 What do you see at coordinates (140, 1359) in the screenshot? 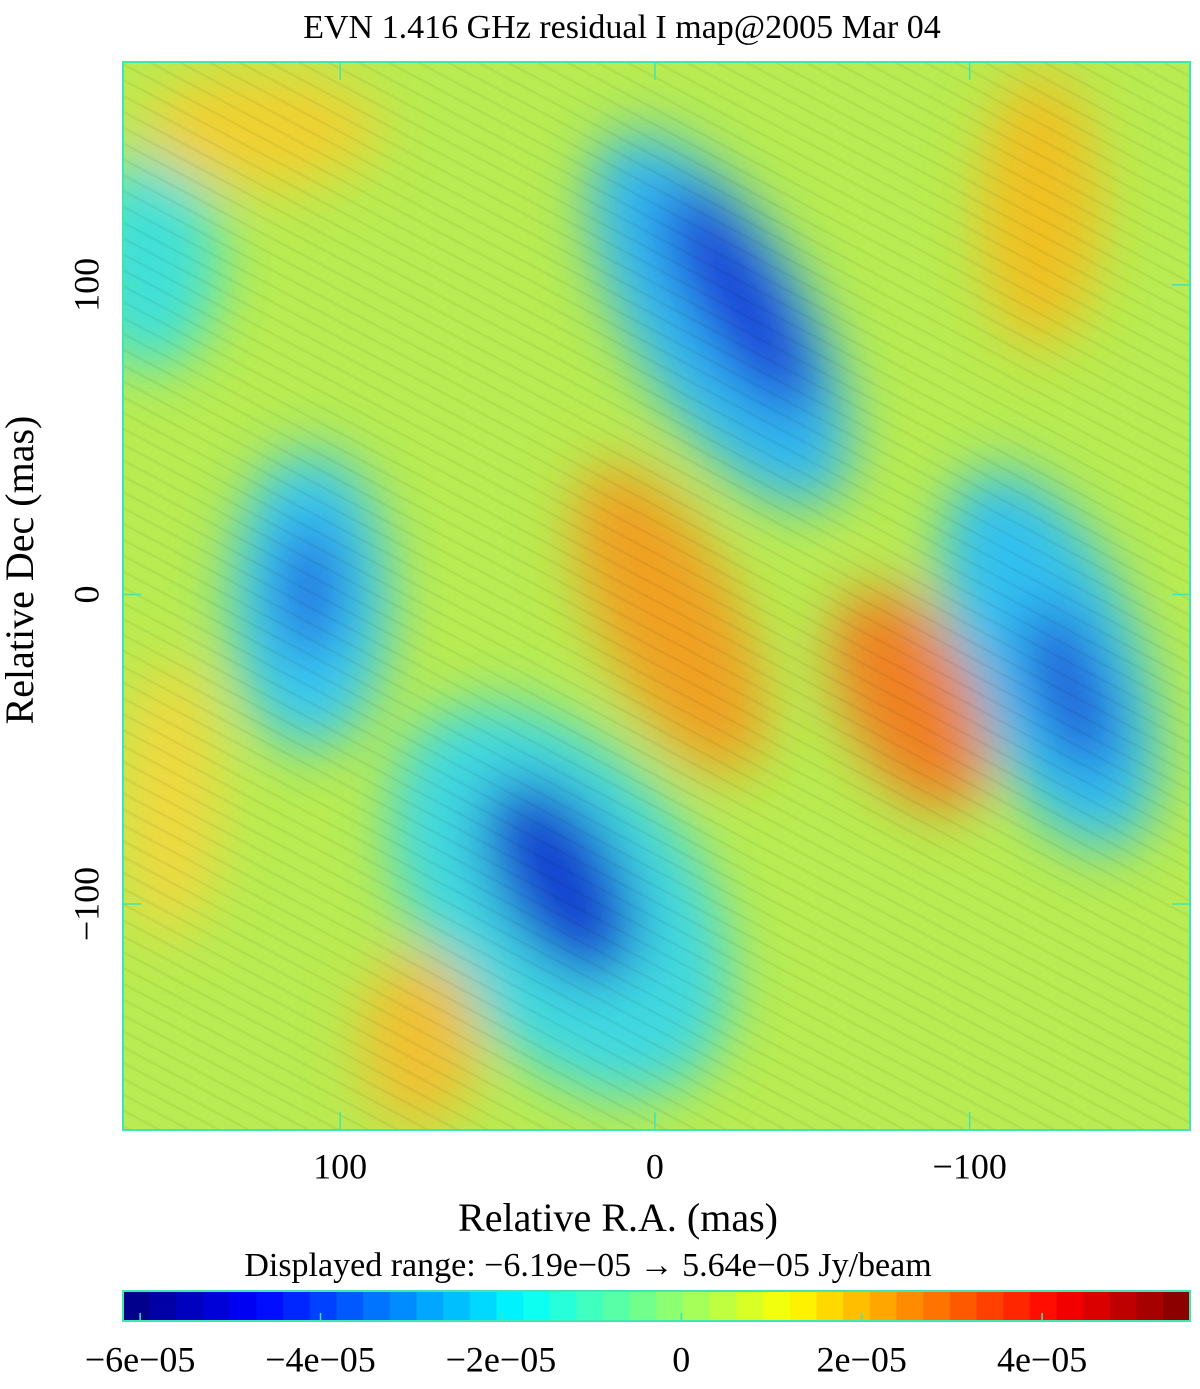
I see `colorbar-tick-label: −6e−05` at bounding box center [140, 1359].